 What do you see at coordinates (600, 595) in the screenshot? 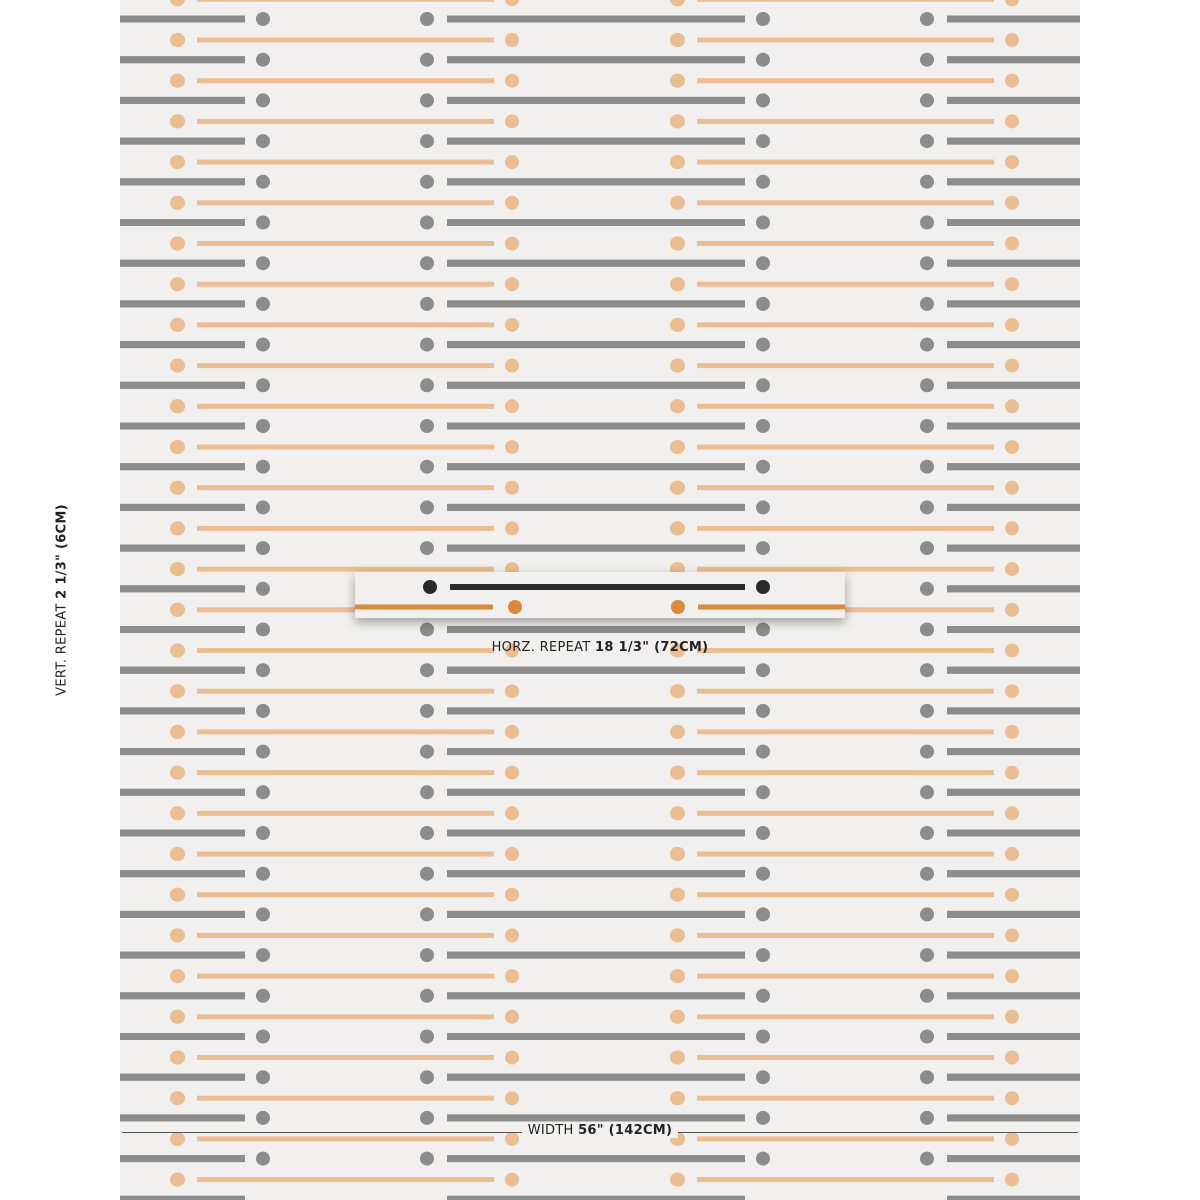
I see `repeat-swatch` at bounding box center [600, 595].